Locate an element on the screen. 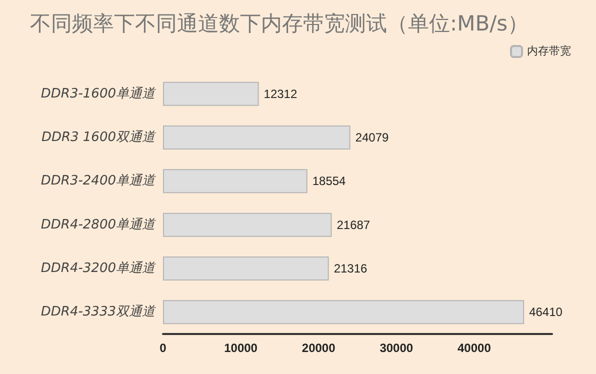 Image resolution: width=596 pixels, height=374 pixels. data-label: 21316 is located at coordinates (351, 269).